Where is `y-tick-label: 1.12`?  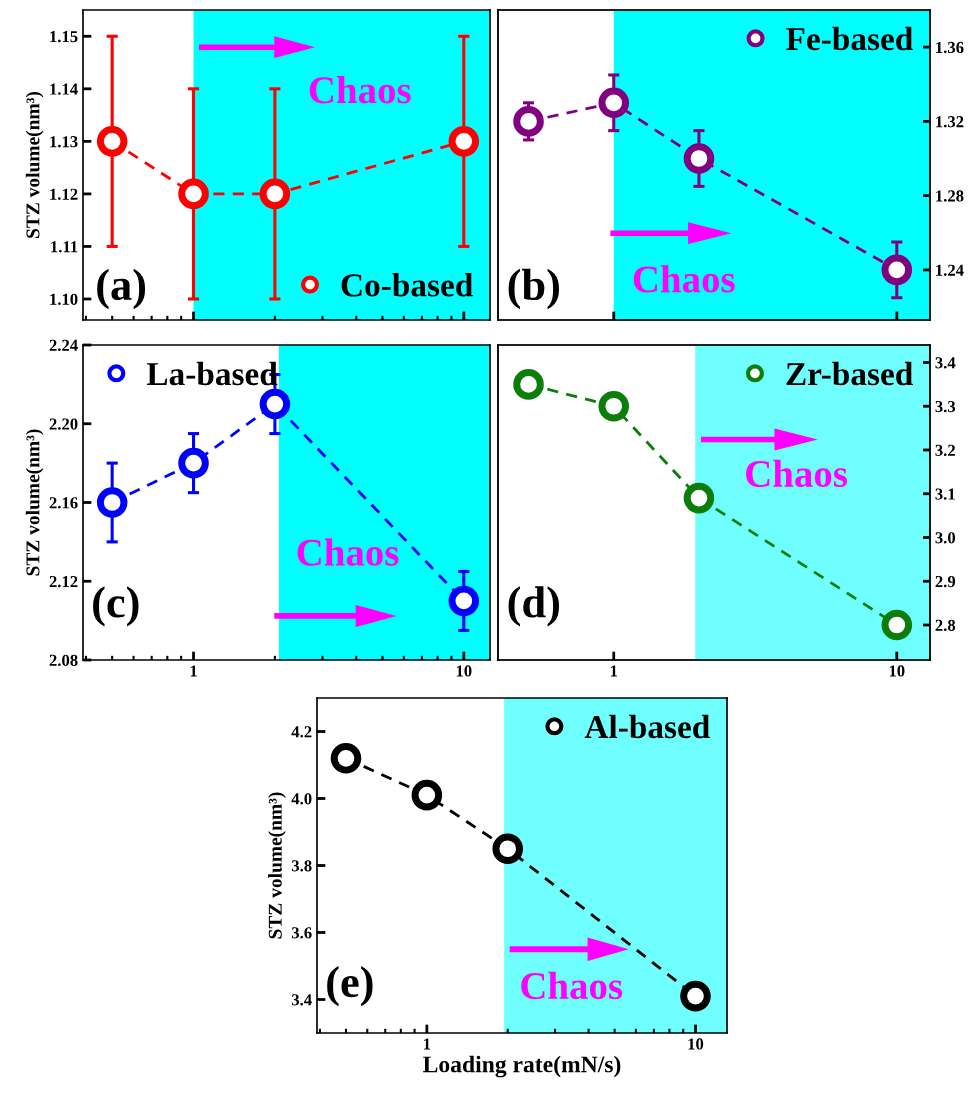 y-tick-label: 1.12 is located at coordinates (64, 194).